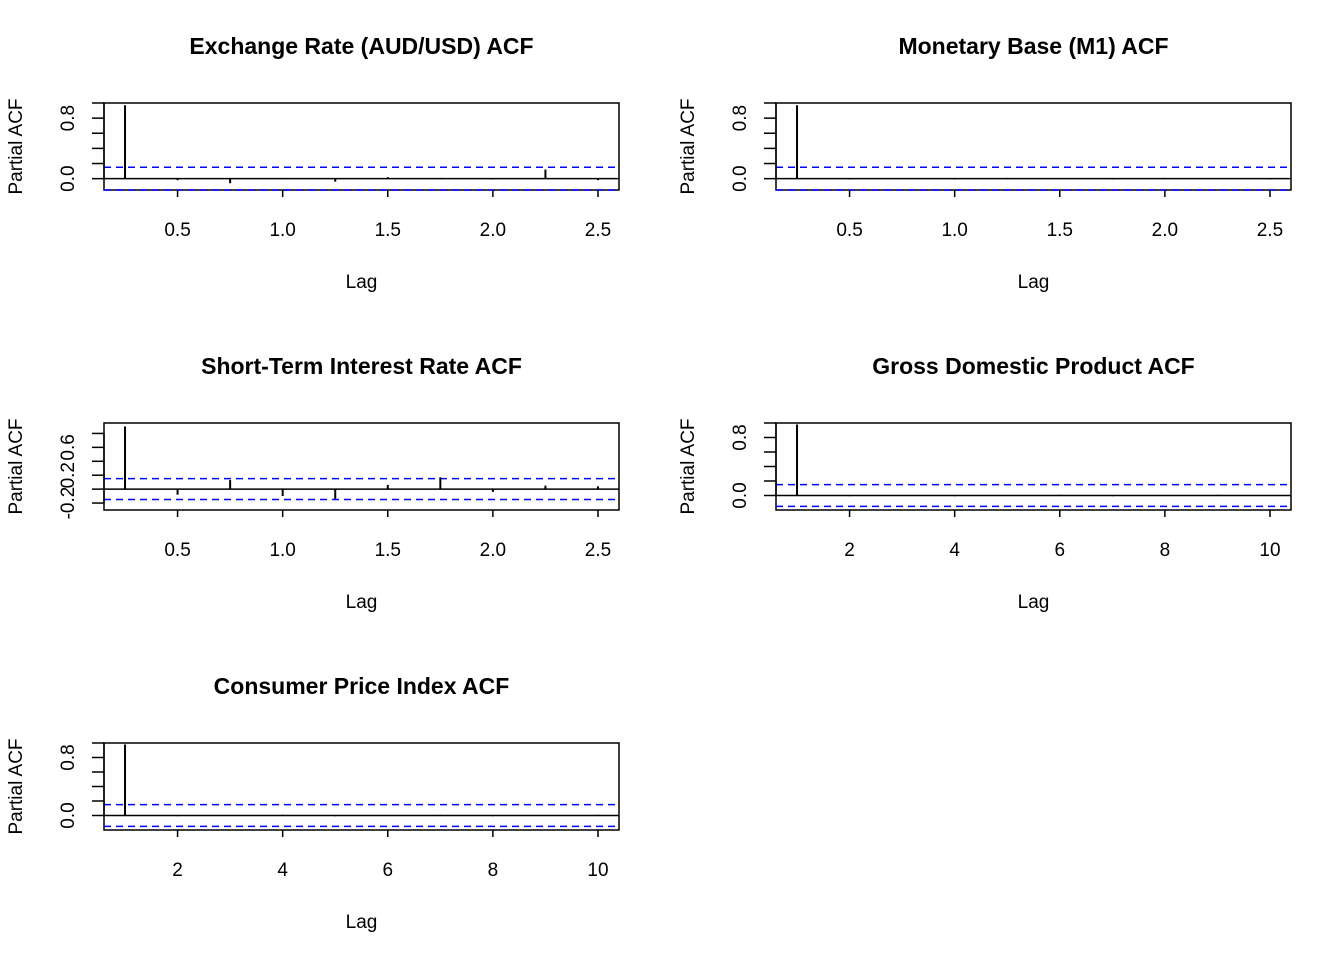 The width and height of the screenshot is (1344, 965). I want to click on panel-title: Gross Domestic Product ACF, so click(1033, 366).